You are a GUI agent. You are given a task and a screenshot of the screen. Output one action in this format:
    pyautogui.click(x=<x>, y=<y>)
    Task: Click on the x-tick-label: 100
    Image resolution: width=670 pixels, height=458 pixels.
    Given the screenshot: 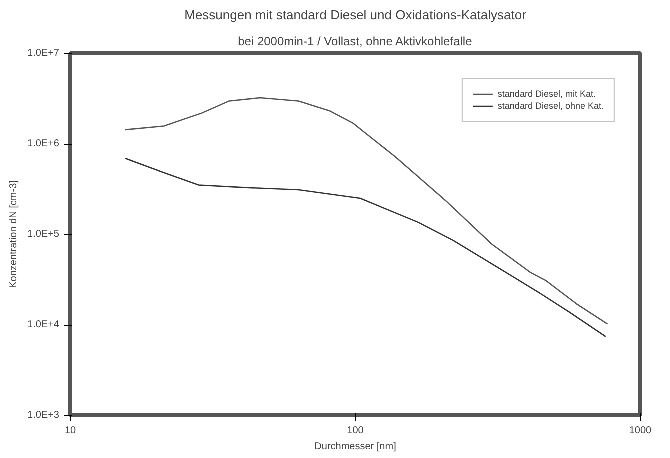 What is the action you would take?
    pyautogui.click(x=355, y=431)
    